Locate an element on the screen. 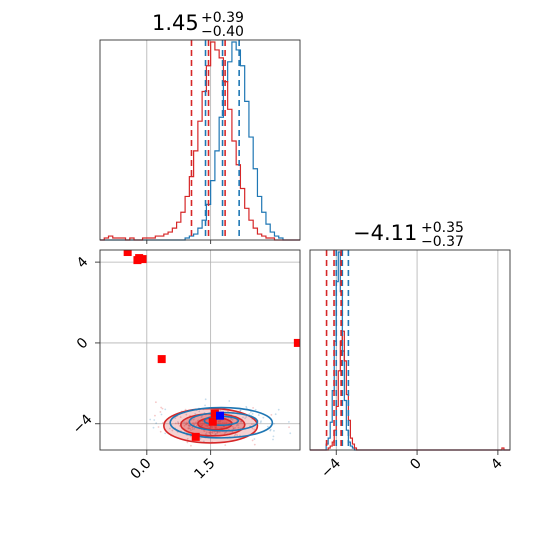  x-tick-label-param-0: 0.0 is located at coordinates (141, 469).